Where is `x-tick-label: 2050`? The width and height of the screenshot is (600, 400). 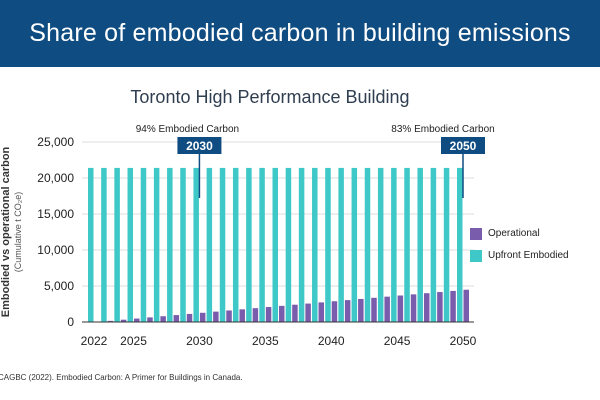 x-tick-label: 2050 is located at coordinates (463, 341).